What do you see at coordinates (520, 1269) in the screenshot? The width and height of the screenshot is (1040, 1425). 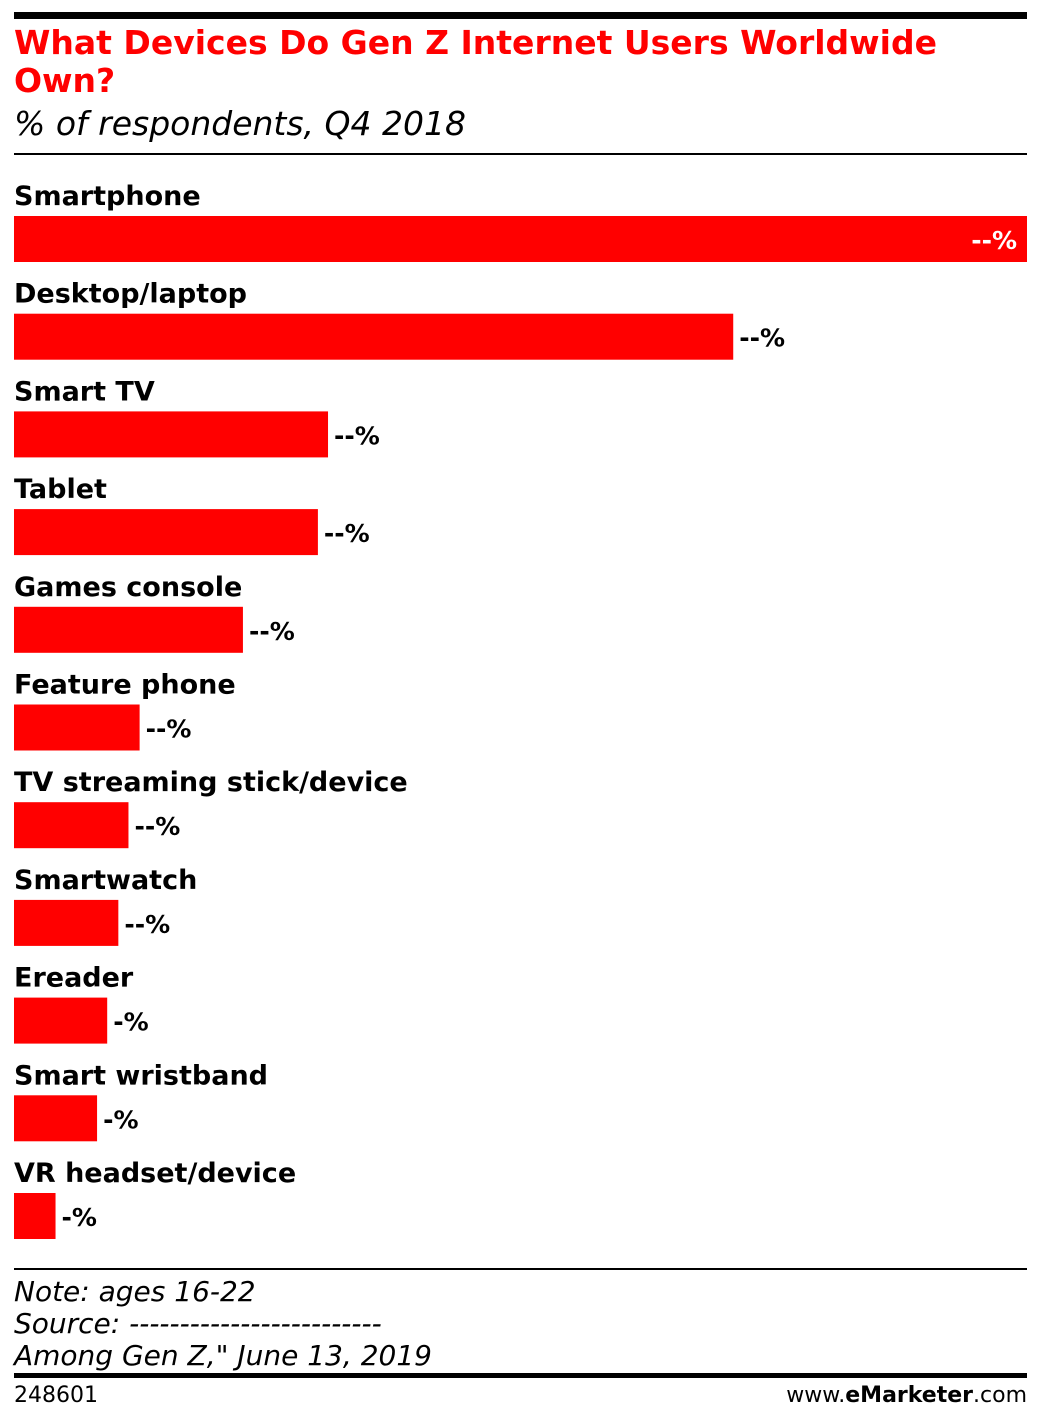 I see `footer-divider` at bounding box center [520, 1269].